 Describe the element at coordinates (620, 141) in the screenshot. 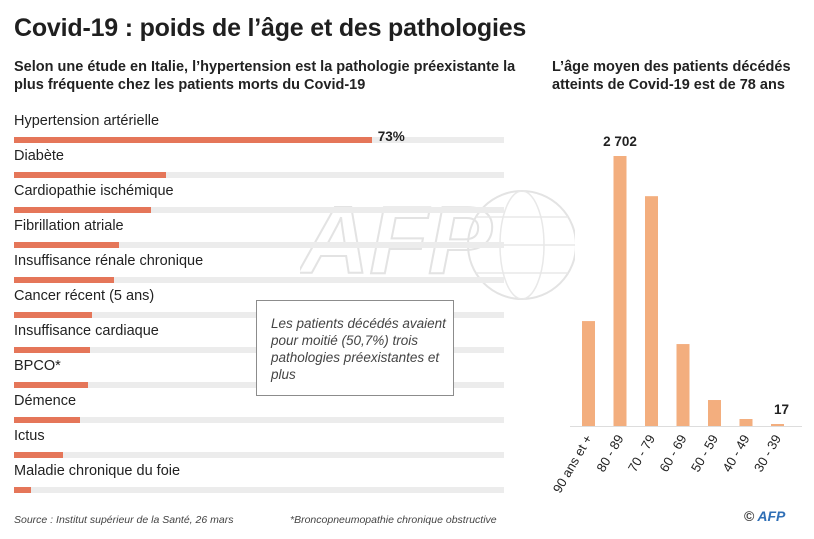

I see `age-value-label: 2 702` at that location.